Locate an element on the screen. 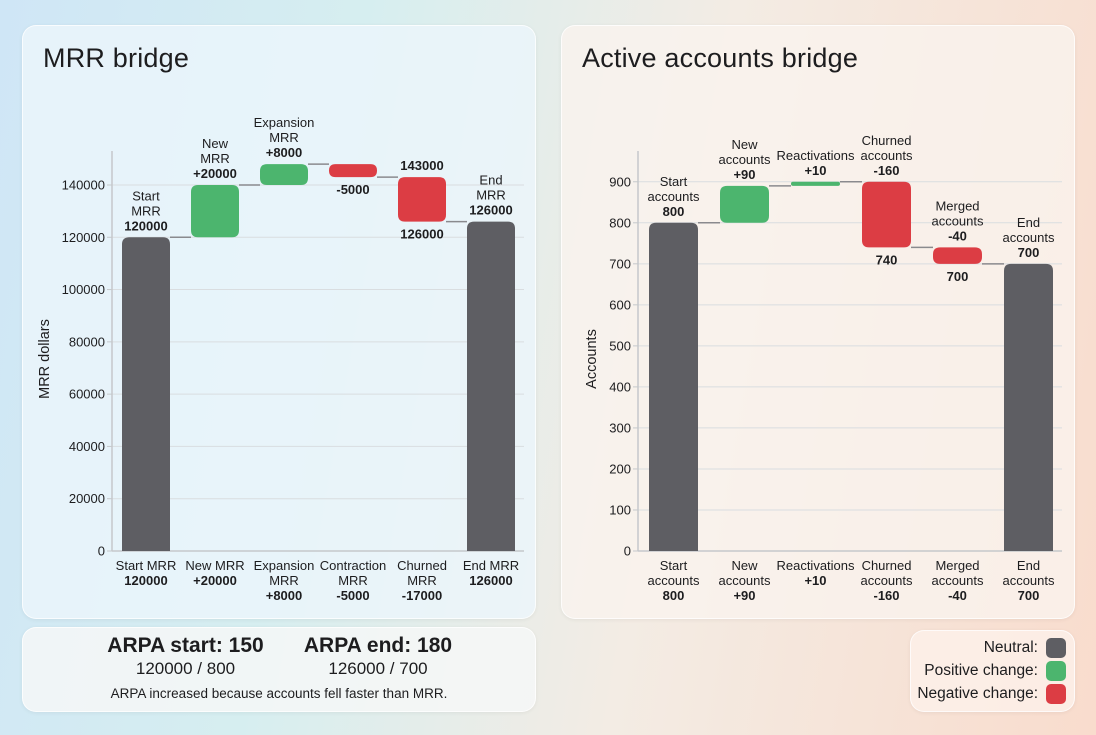 The height and width of the screenshot is (735, 1096). x-tick-value: -160 is located at coordinates (886, 595).